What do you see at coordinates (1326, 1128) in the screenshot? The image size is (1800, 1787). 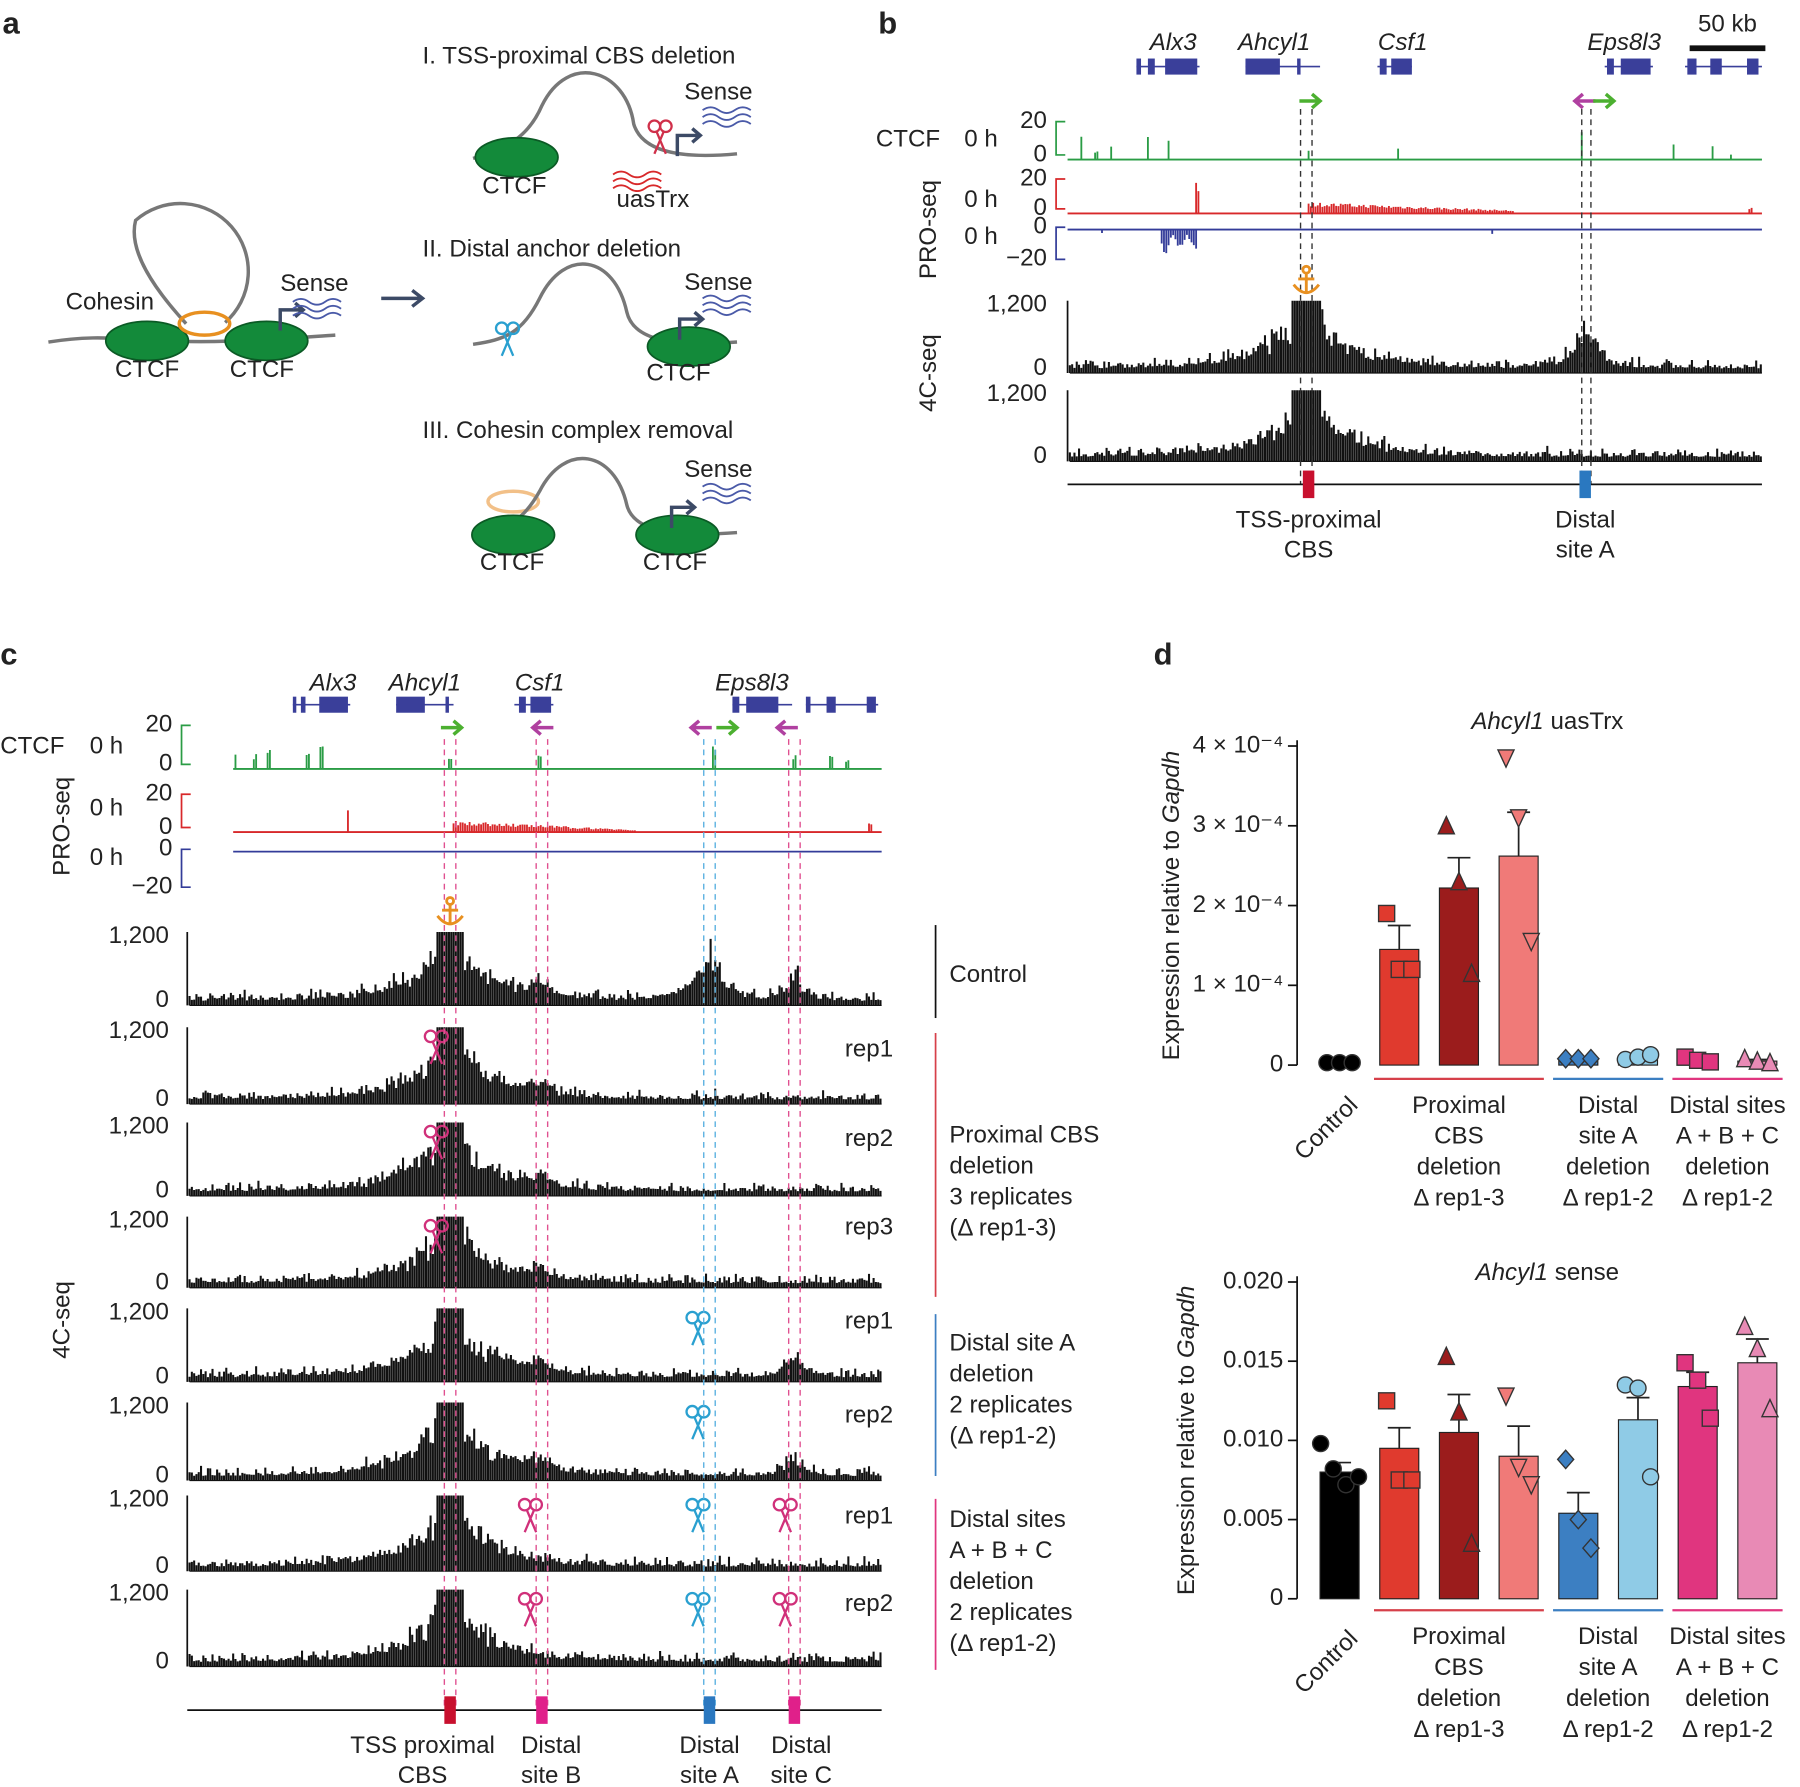 I see `x-tick-label: Control` at bounding box center [1326, 1128].